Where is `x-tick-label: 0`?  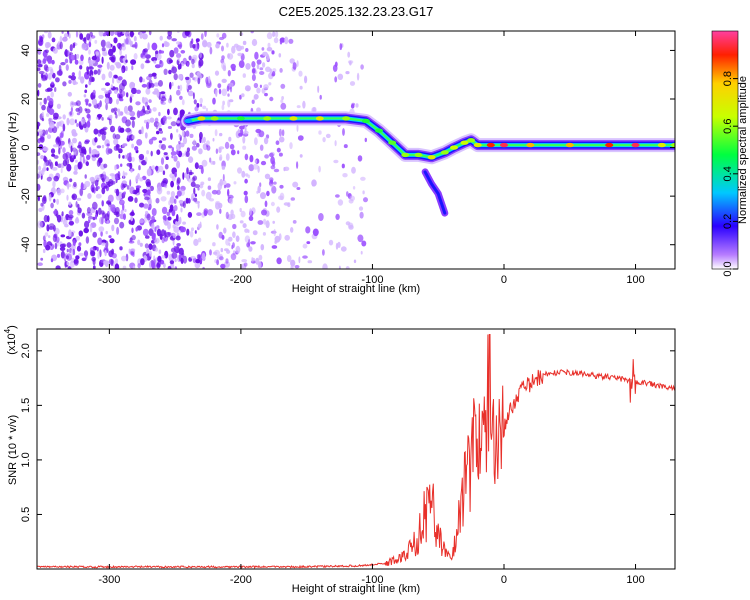
x-tick-label: 0 is located at coordinates (504, 580).